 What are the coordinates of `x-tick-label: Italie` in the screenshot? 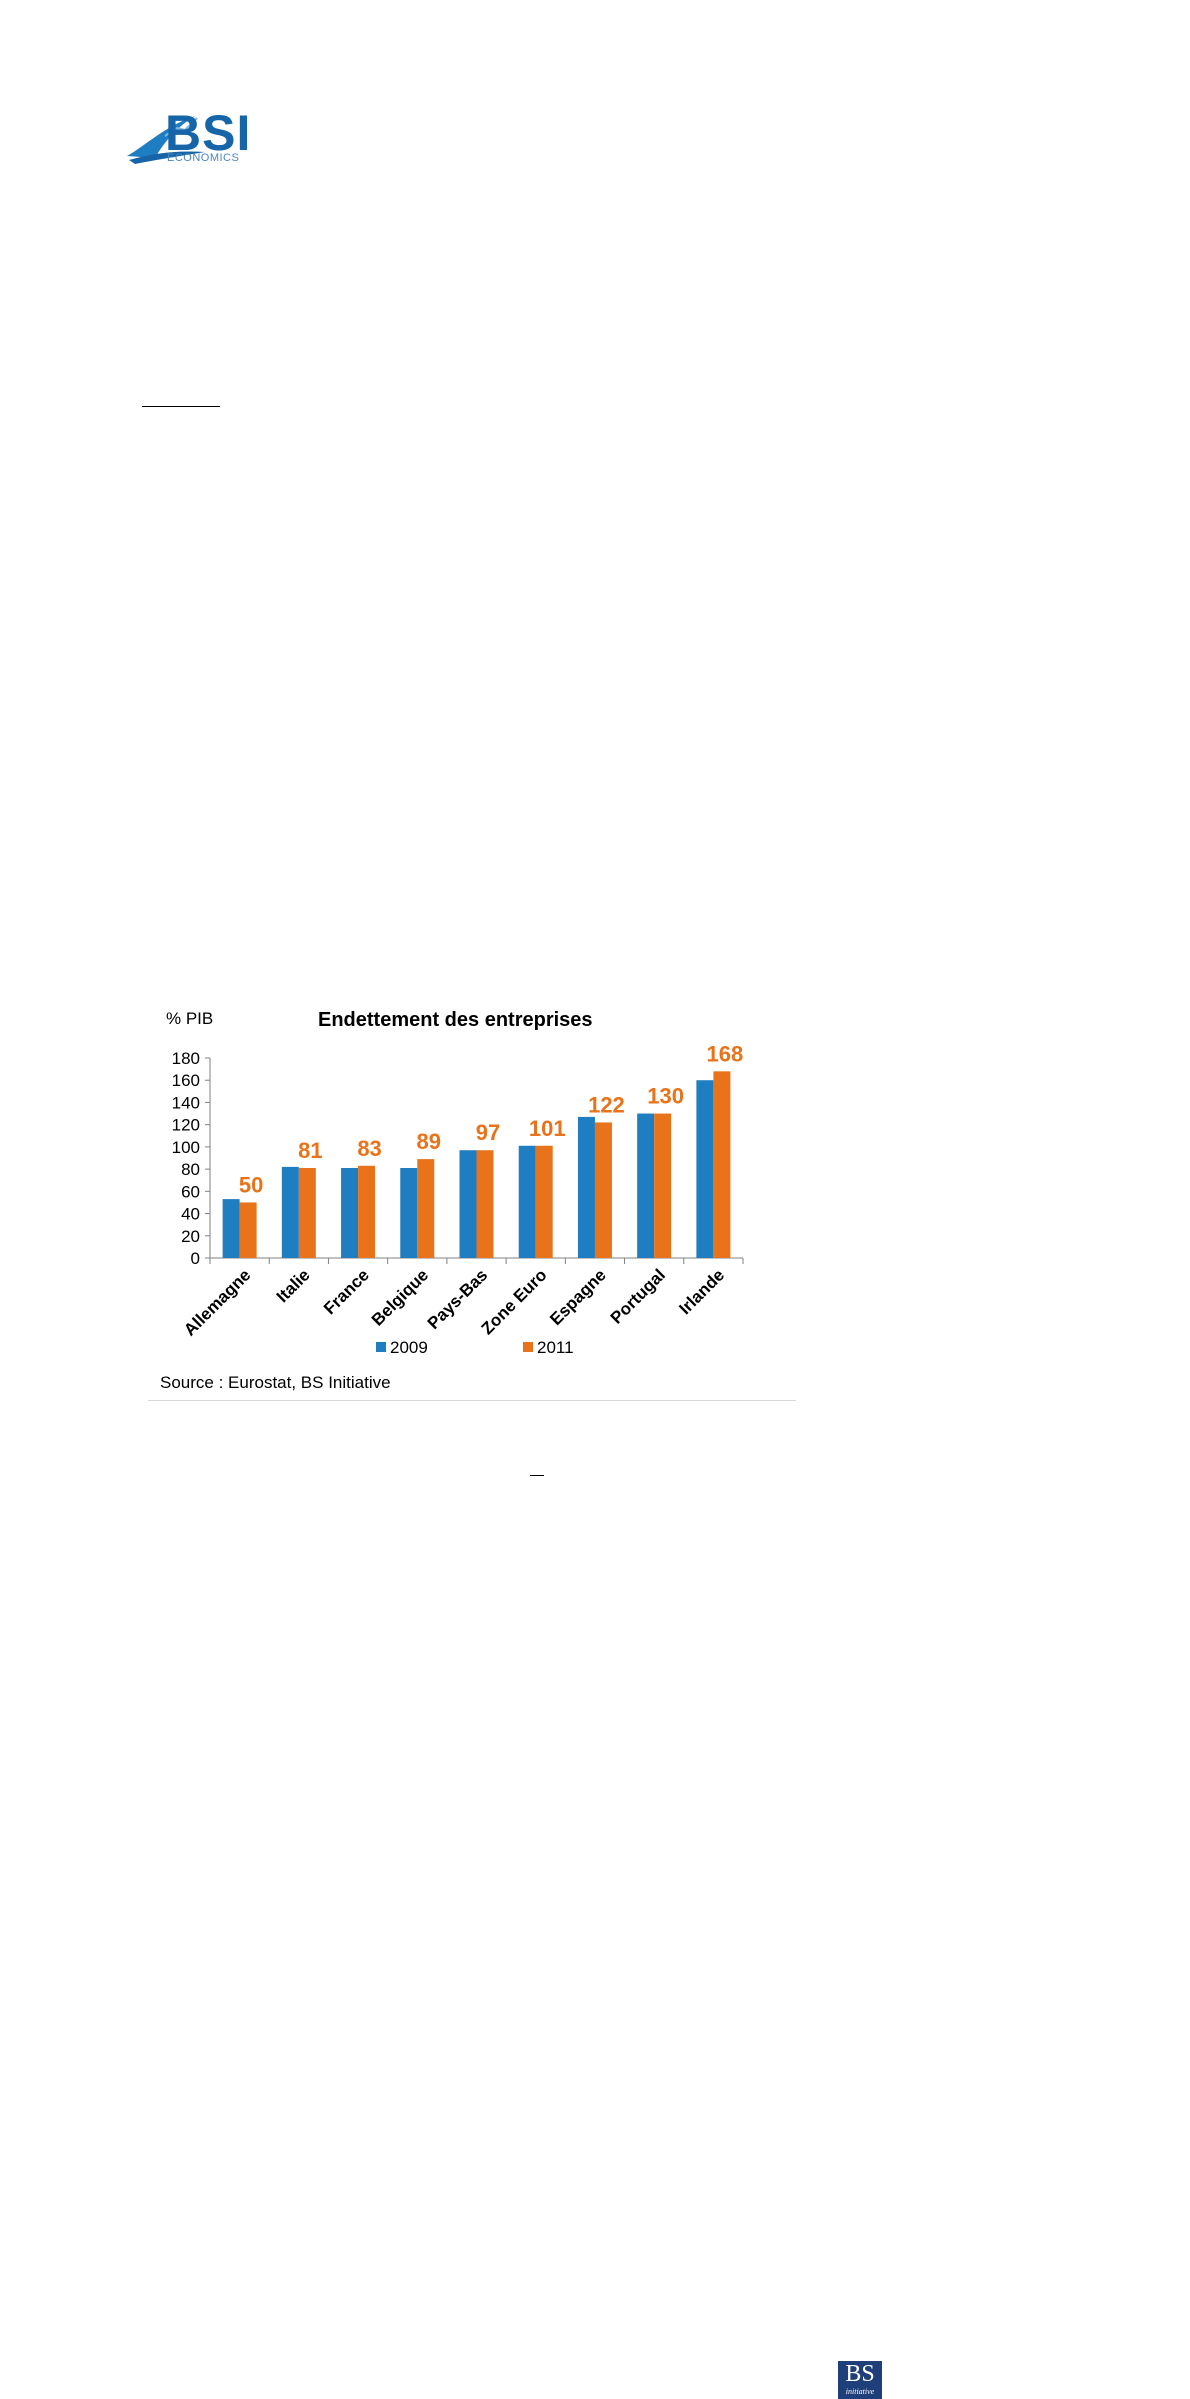 It's located at (293, 1285).